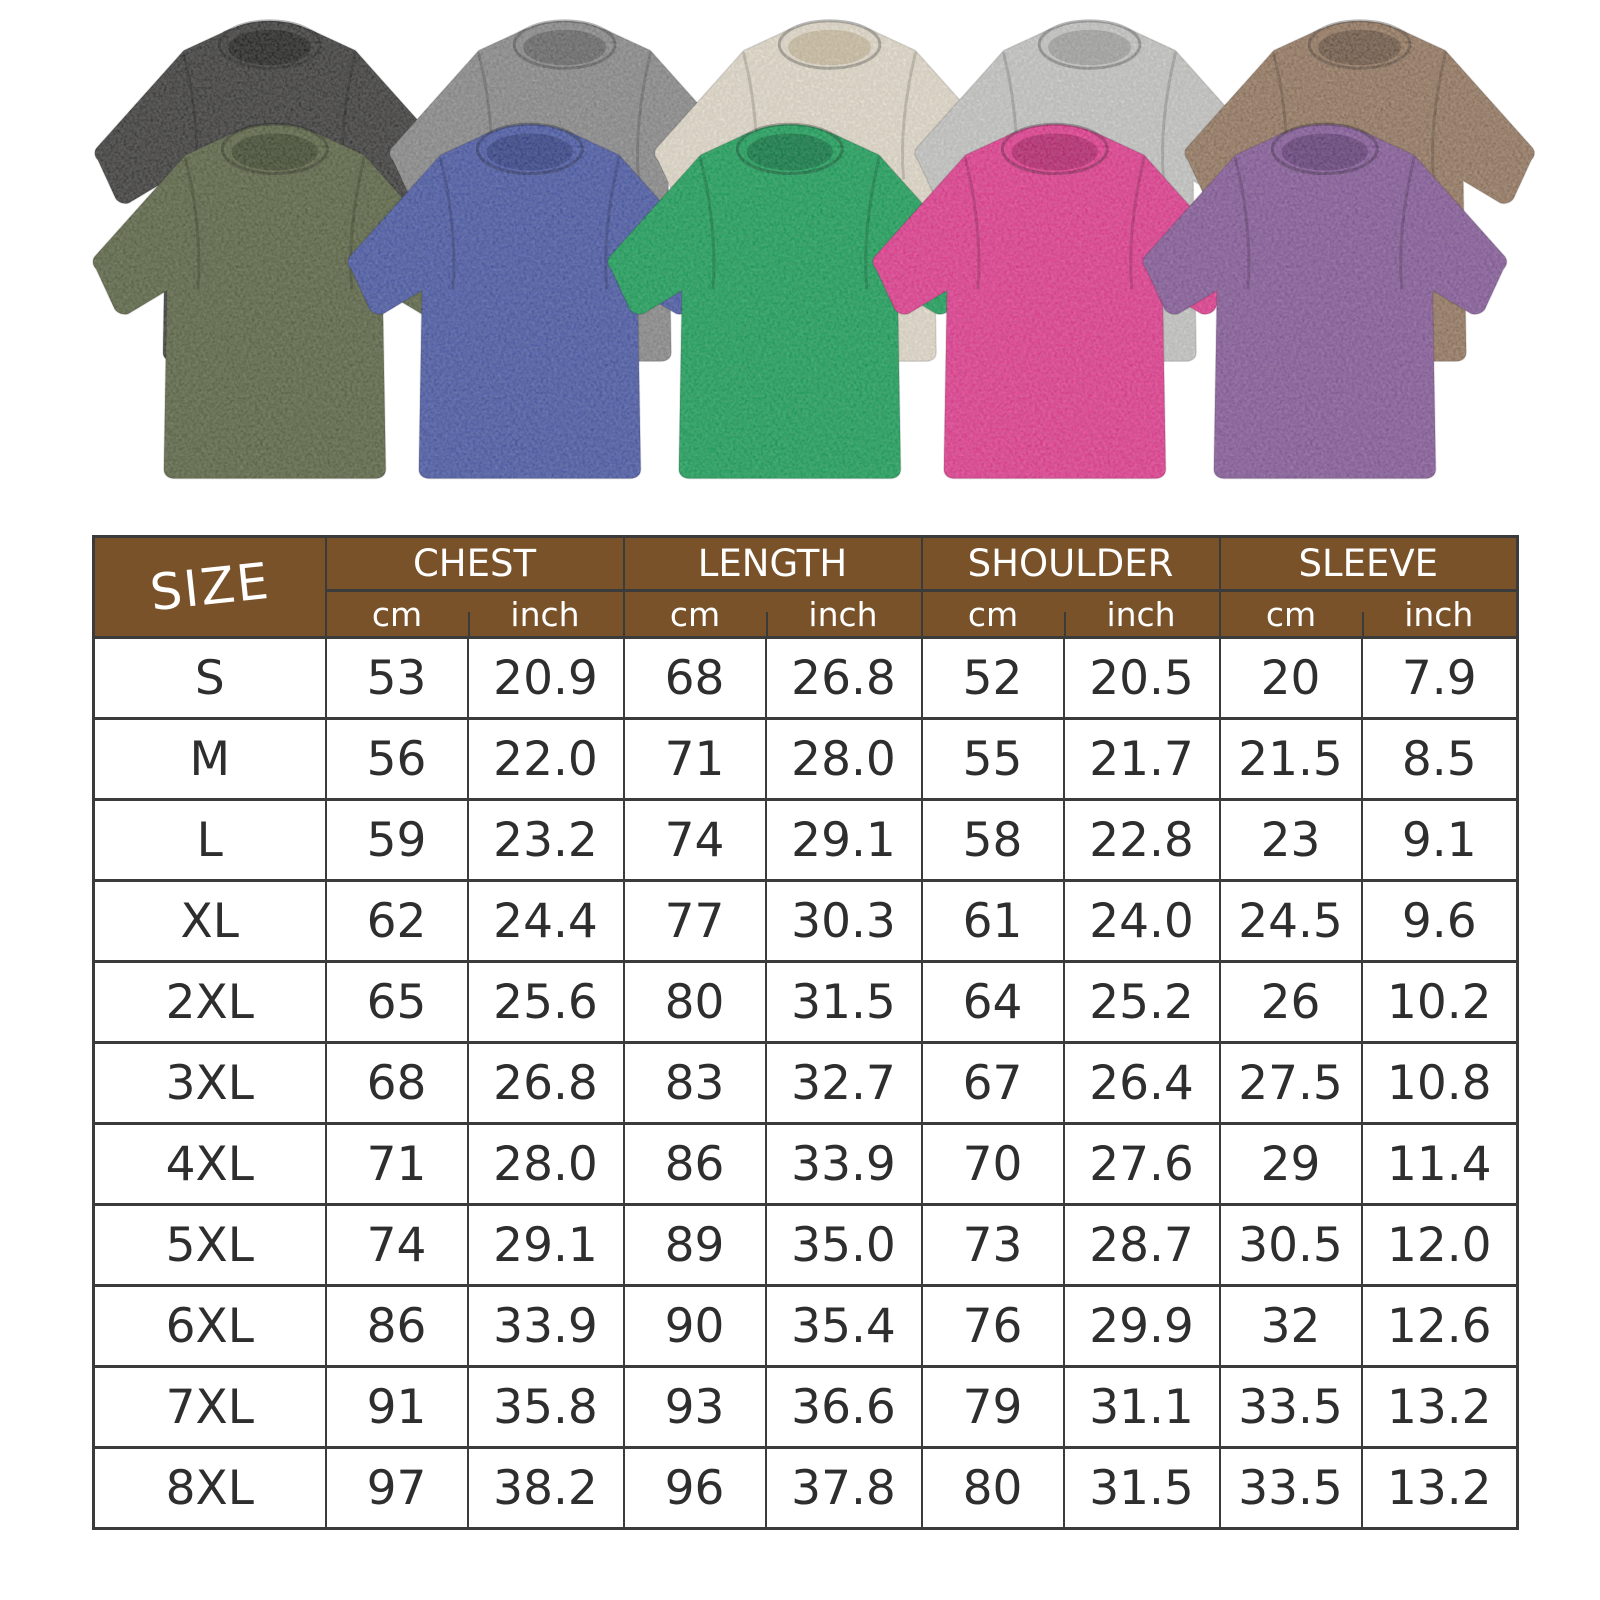 The image size is (1600, 1600). What do you see at coordinates (1290, 1244) in the screenshot?
I see `sleeve-cm-cell: 30.5` at bounding box center [1290, 1244].